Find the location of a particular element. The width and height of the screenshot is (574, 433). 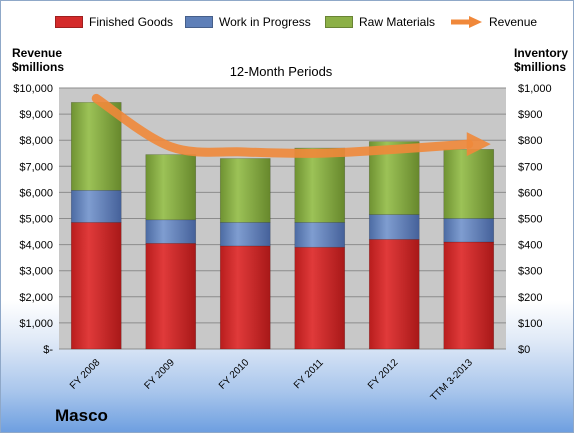

left-tick-label: $9,000 is located at coordinates (36, 115).